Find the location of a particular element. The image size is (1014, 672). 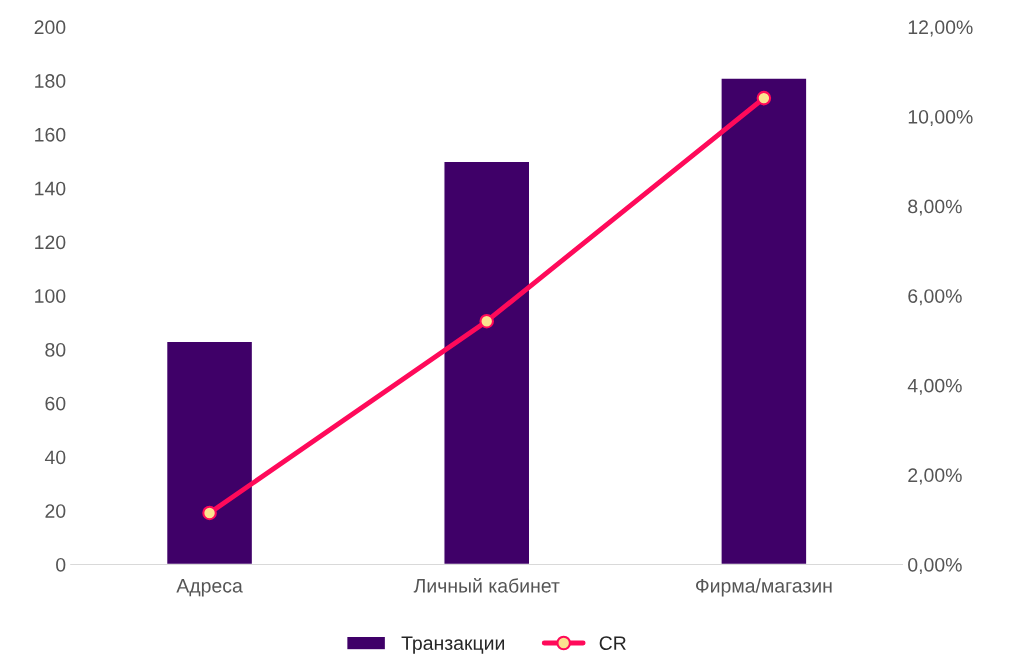

x-tick-label: Фирма/магазин is located at coordinates (764, 587).